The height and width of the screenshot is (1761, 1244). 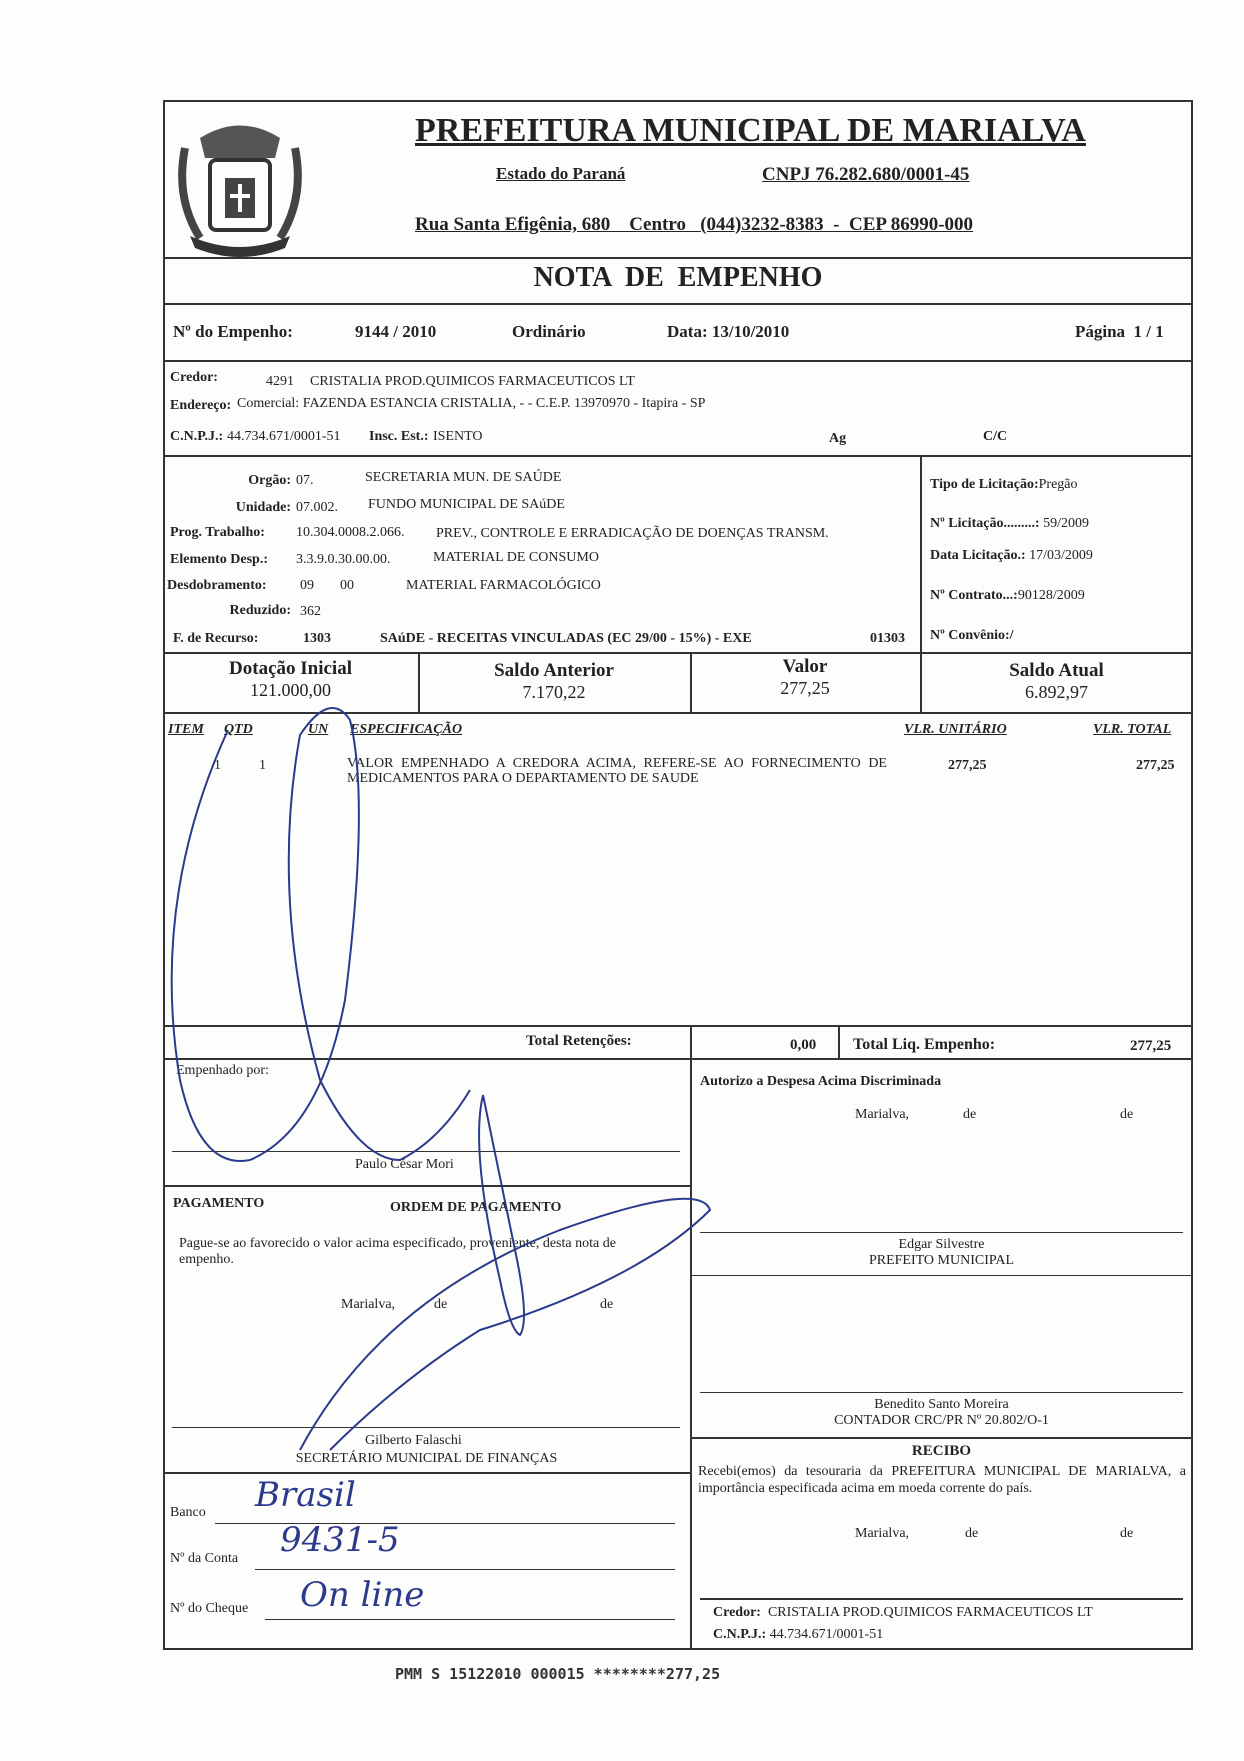 What do you see at coordinates (216, 638) in the screenshot?
I see `recurso-label: F. de Recurso:` at bounding box center [216, 638].